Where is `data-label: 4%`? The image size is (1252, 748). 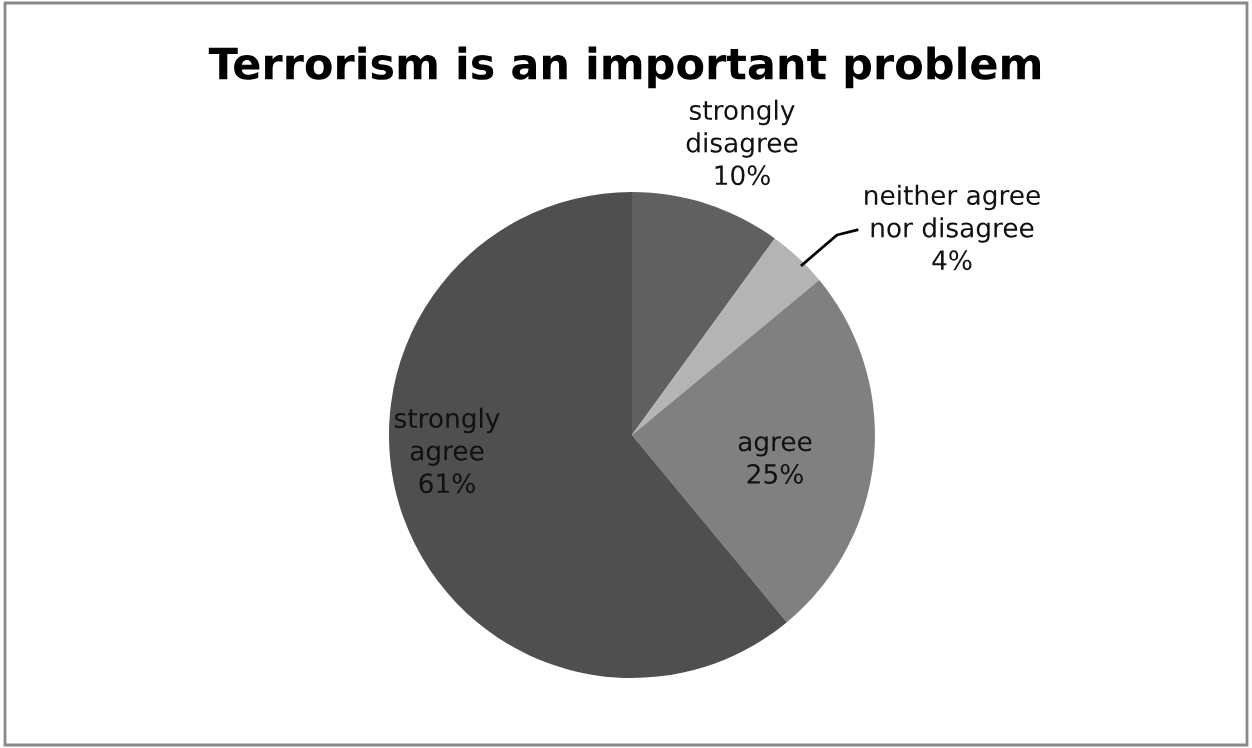 data-label: 4% is located at coordinates (952, 260).